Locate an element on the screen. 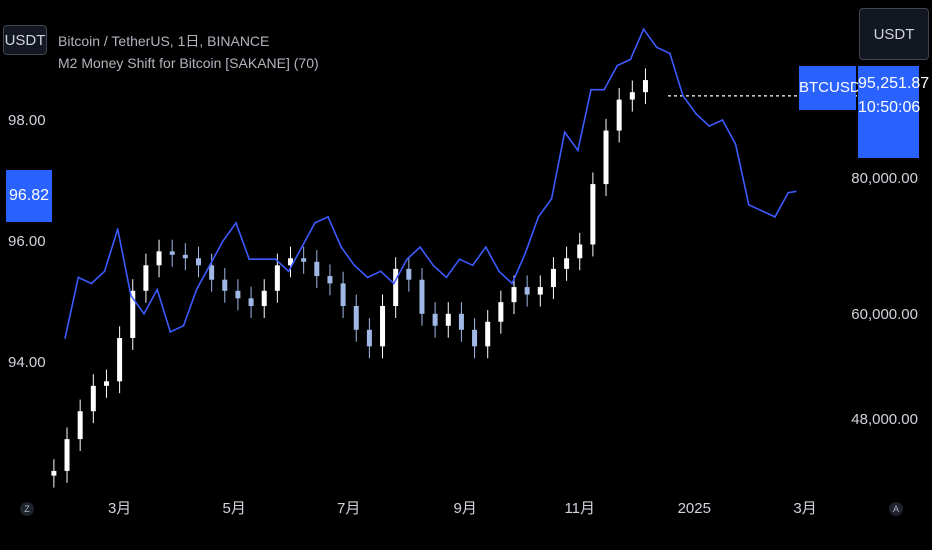  auto-scale-icon: A is located at coordinates (896, 509).